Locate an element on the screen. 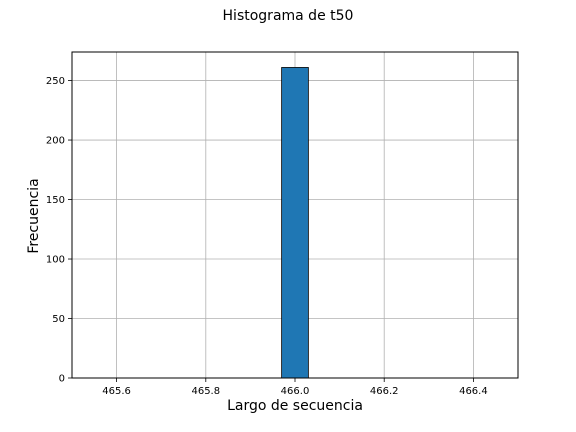 Image resolution: width=576 pixels, height=432 pixels. x-axis-ticks: 465.6 465.8 466.0 466.2 466.4 is located at coordinates (295, 387).